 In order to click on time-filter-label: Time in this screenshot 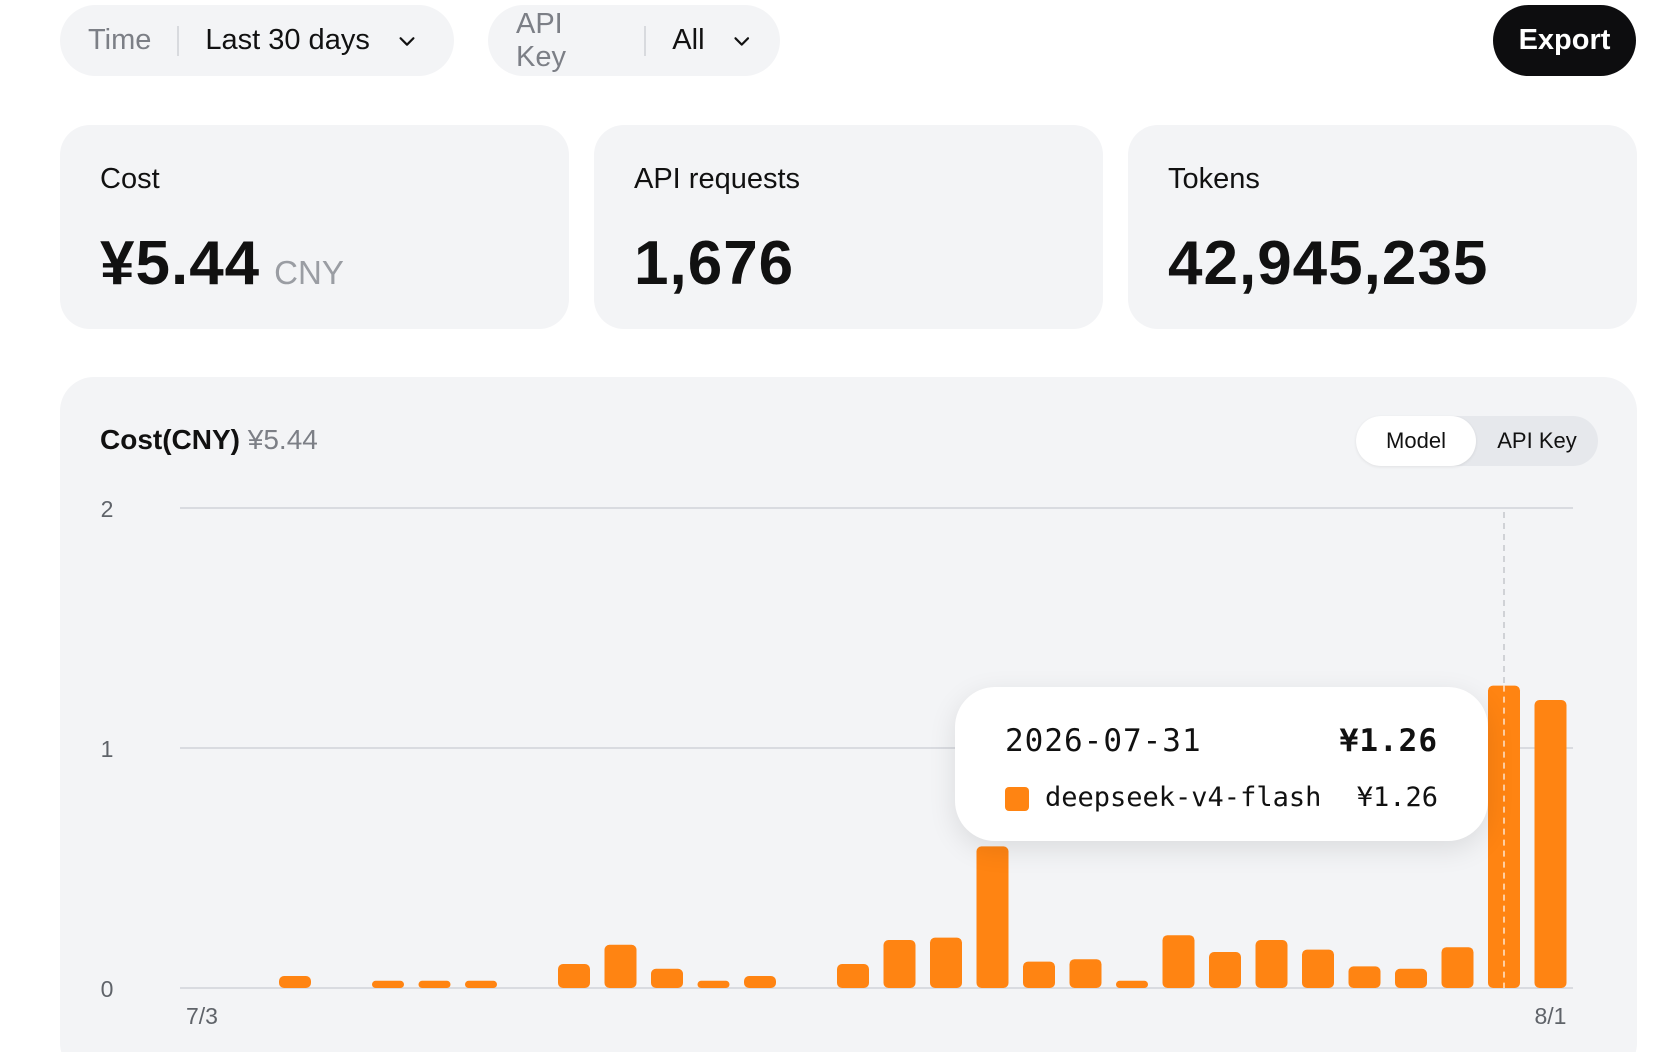, I will do `click(120, 40)`.